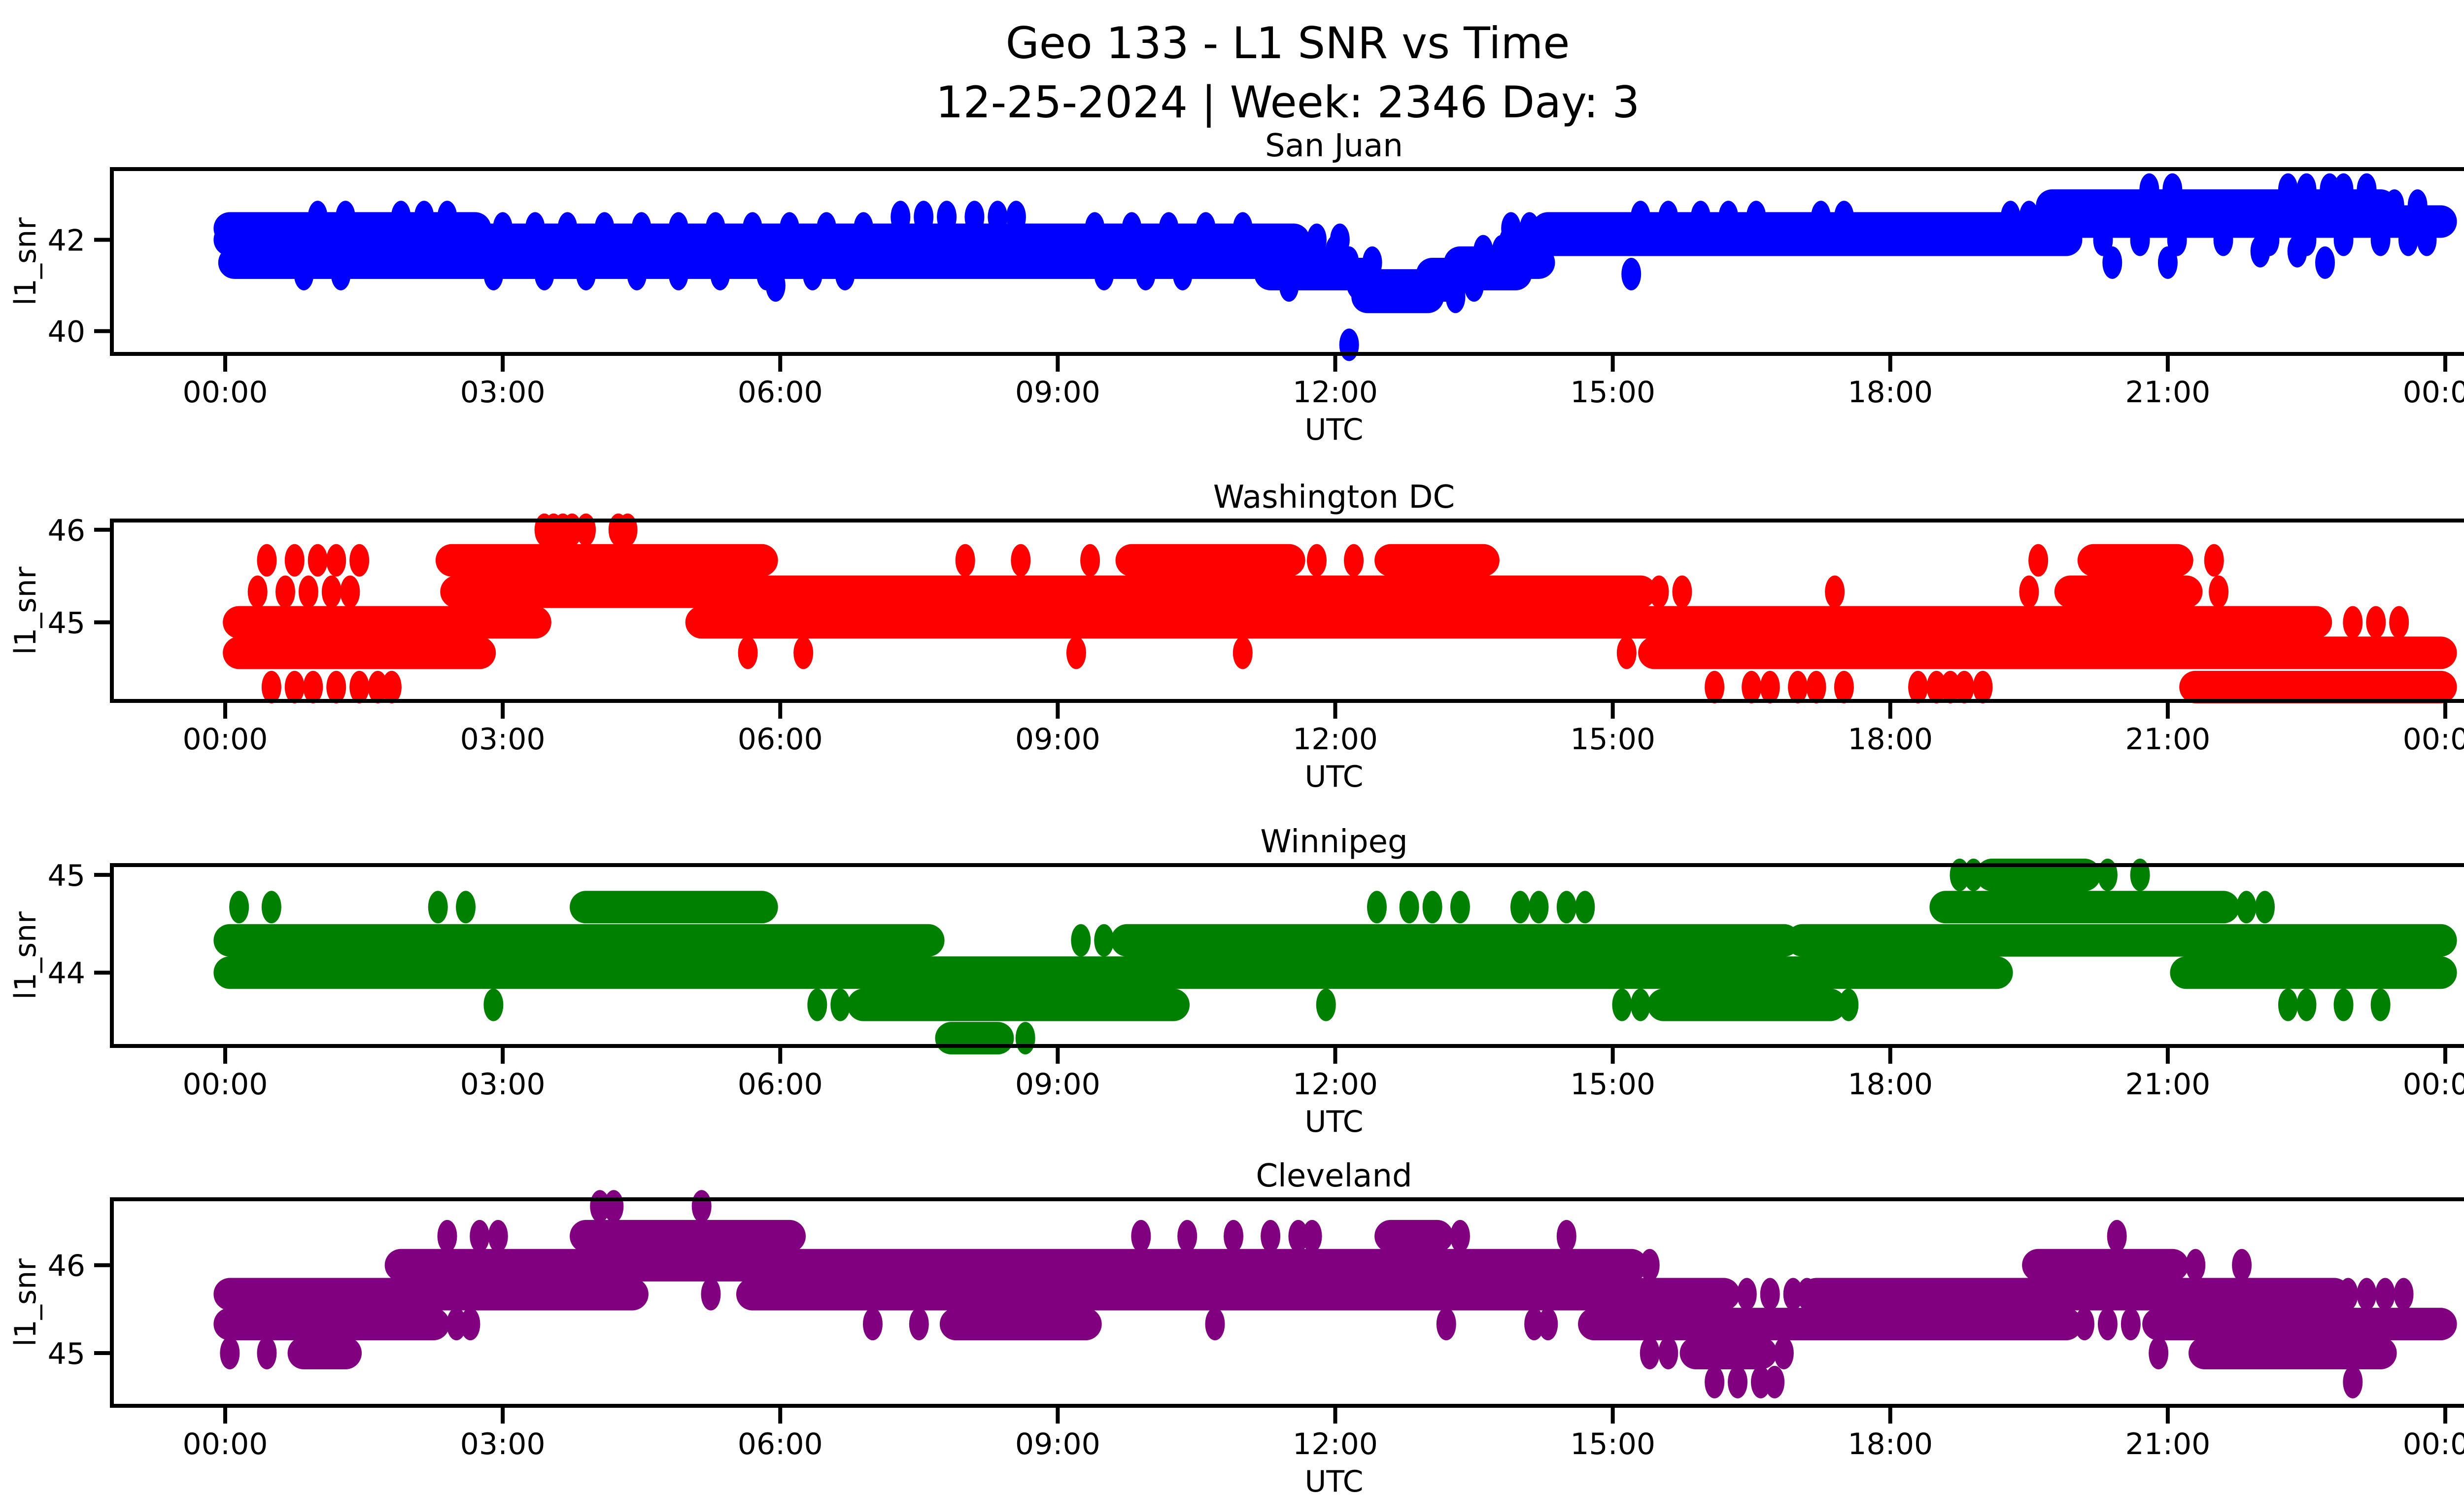  What do you see at coordinates (1333, 842) in the screenshot?
I see `subplot-title-winnipeg: Winnipeg` at bounding box center [1333, 842].